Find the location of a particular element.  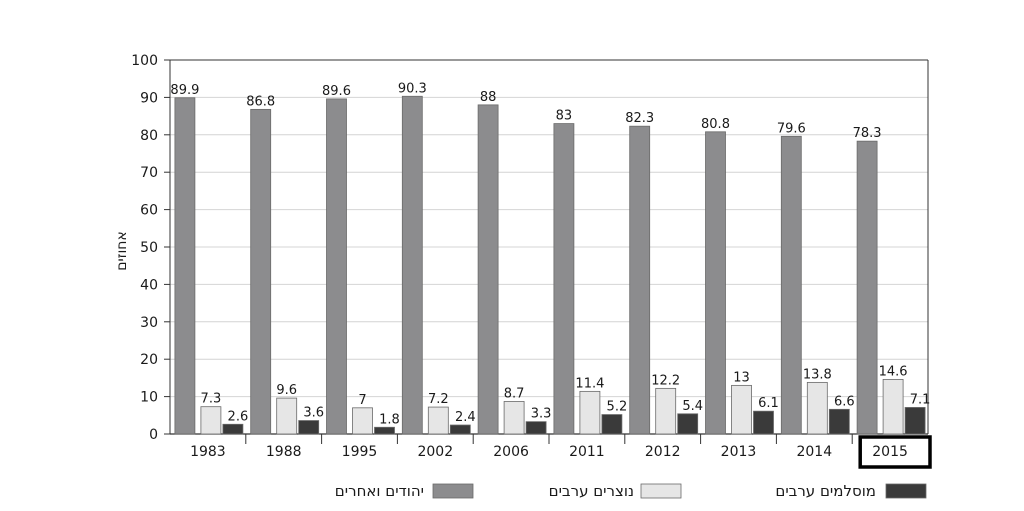

y-tick-label: 90 is located at coordinates (149, 98).